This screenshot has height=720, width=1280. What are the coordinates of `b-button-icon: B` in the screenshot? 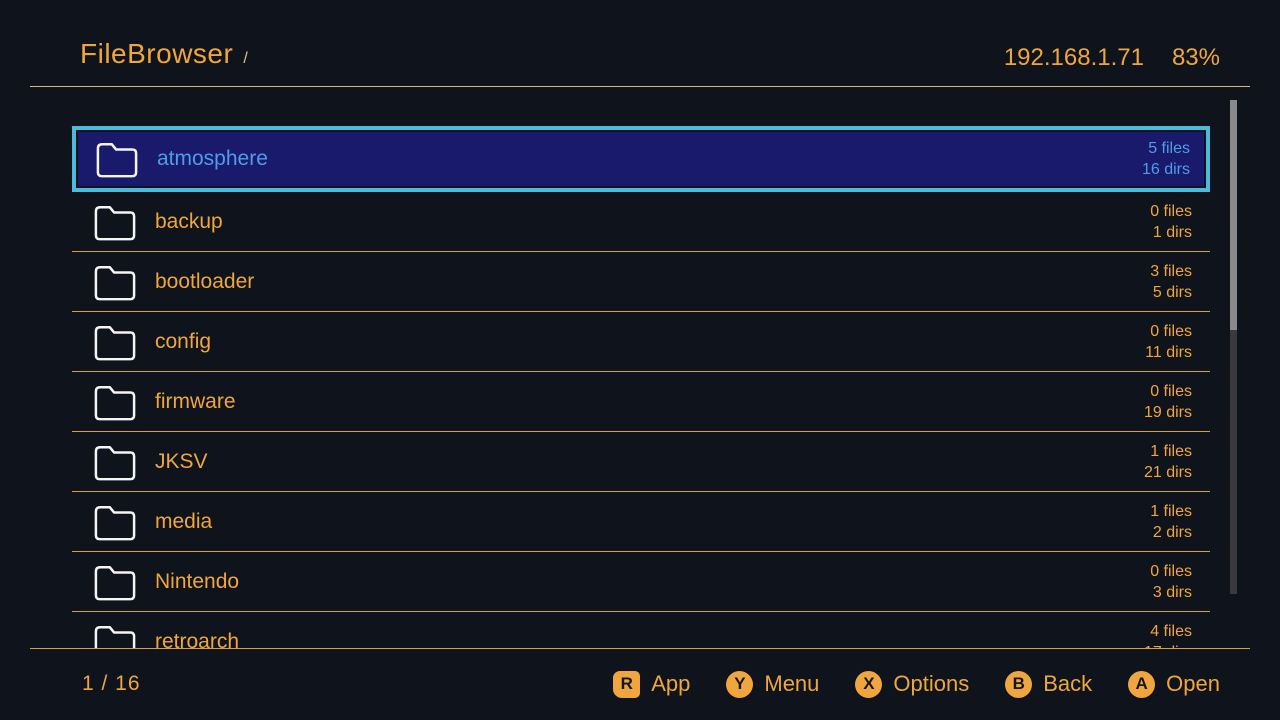 It's located at (1019, 684).